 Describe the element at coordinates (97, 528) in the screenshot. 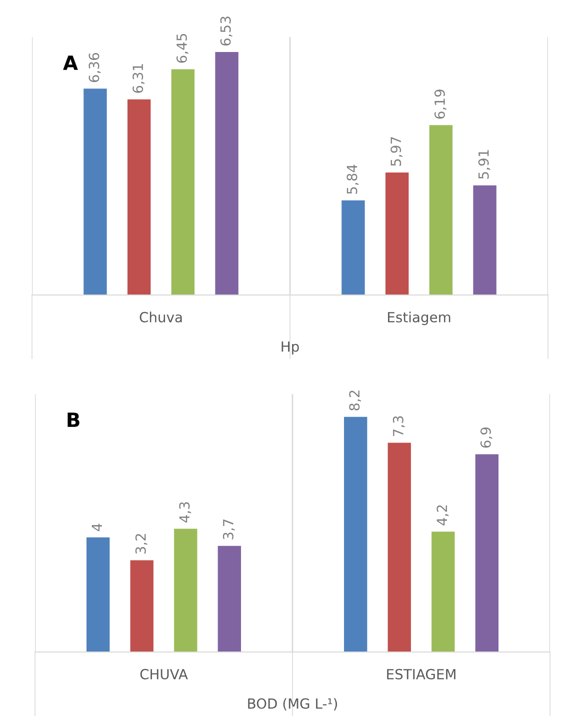

I see `data-label: 4` at that location.